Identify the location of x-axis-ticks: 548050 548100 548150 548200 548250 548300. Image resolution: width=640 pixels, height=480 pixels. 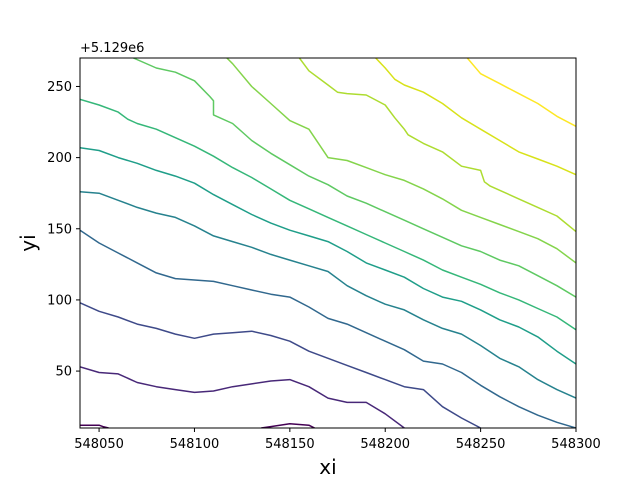
(337, 440).